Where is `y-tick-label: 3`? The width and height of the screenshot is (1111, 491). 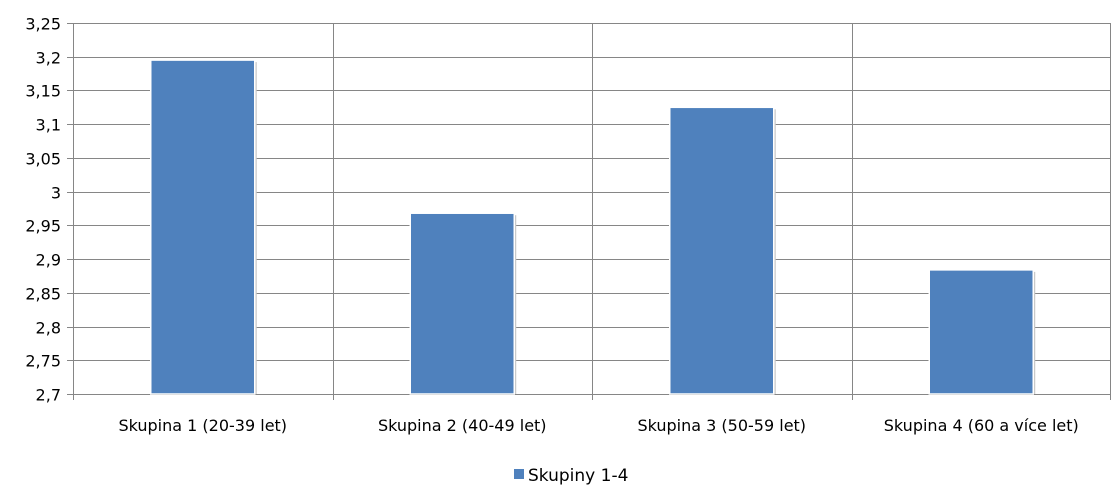 y-tick-label: 3 is located at coordinates (56, 193).